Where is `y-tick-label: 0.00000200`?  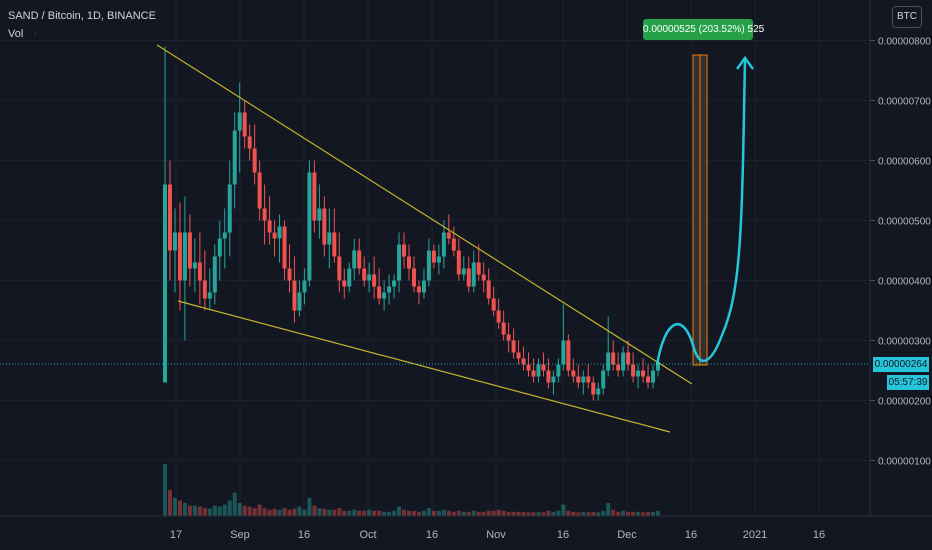
y-tick-label: 0.00000200 is located at coordinates (904, 402).